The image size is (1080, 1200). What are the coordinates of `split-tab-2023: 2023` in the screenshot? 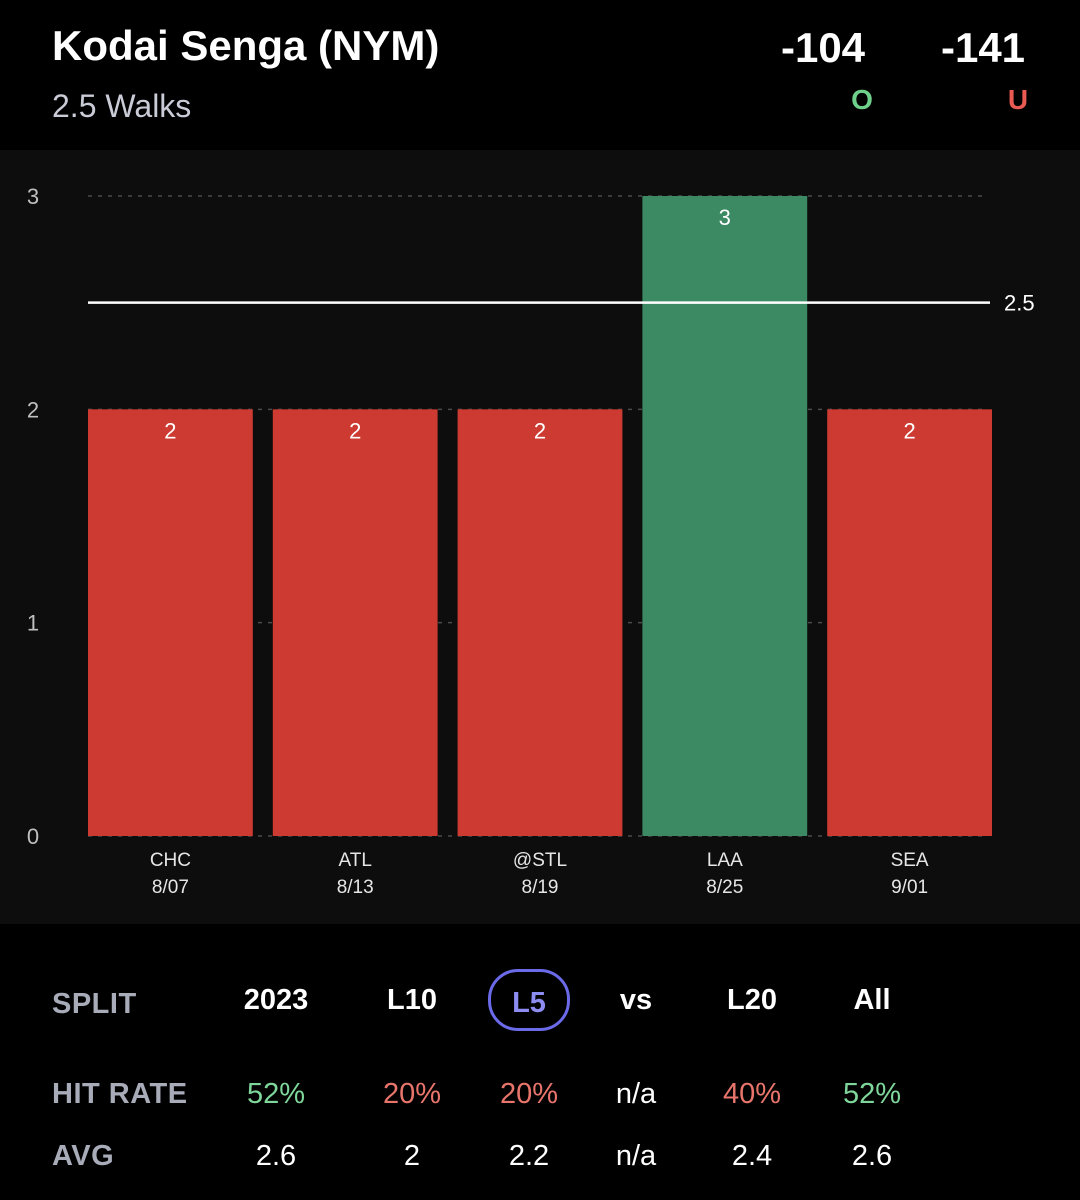 It's located at (276, 1000).